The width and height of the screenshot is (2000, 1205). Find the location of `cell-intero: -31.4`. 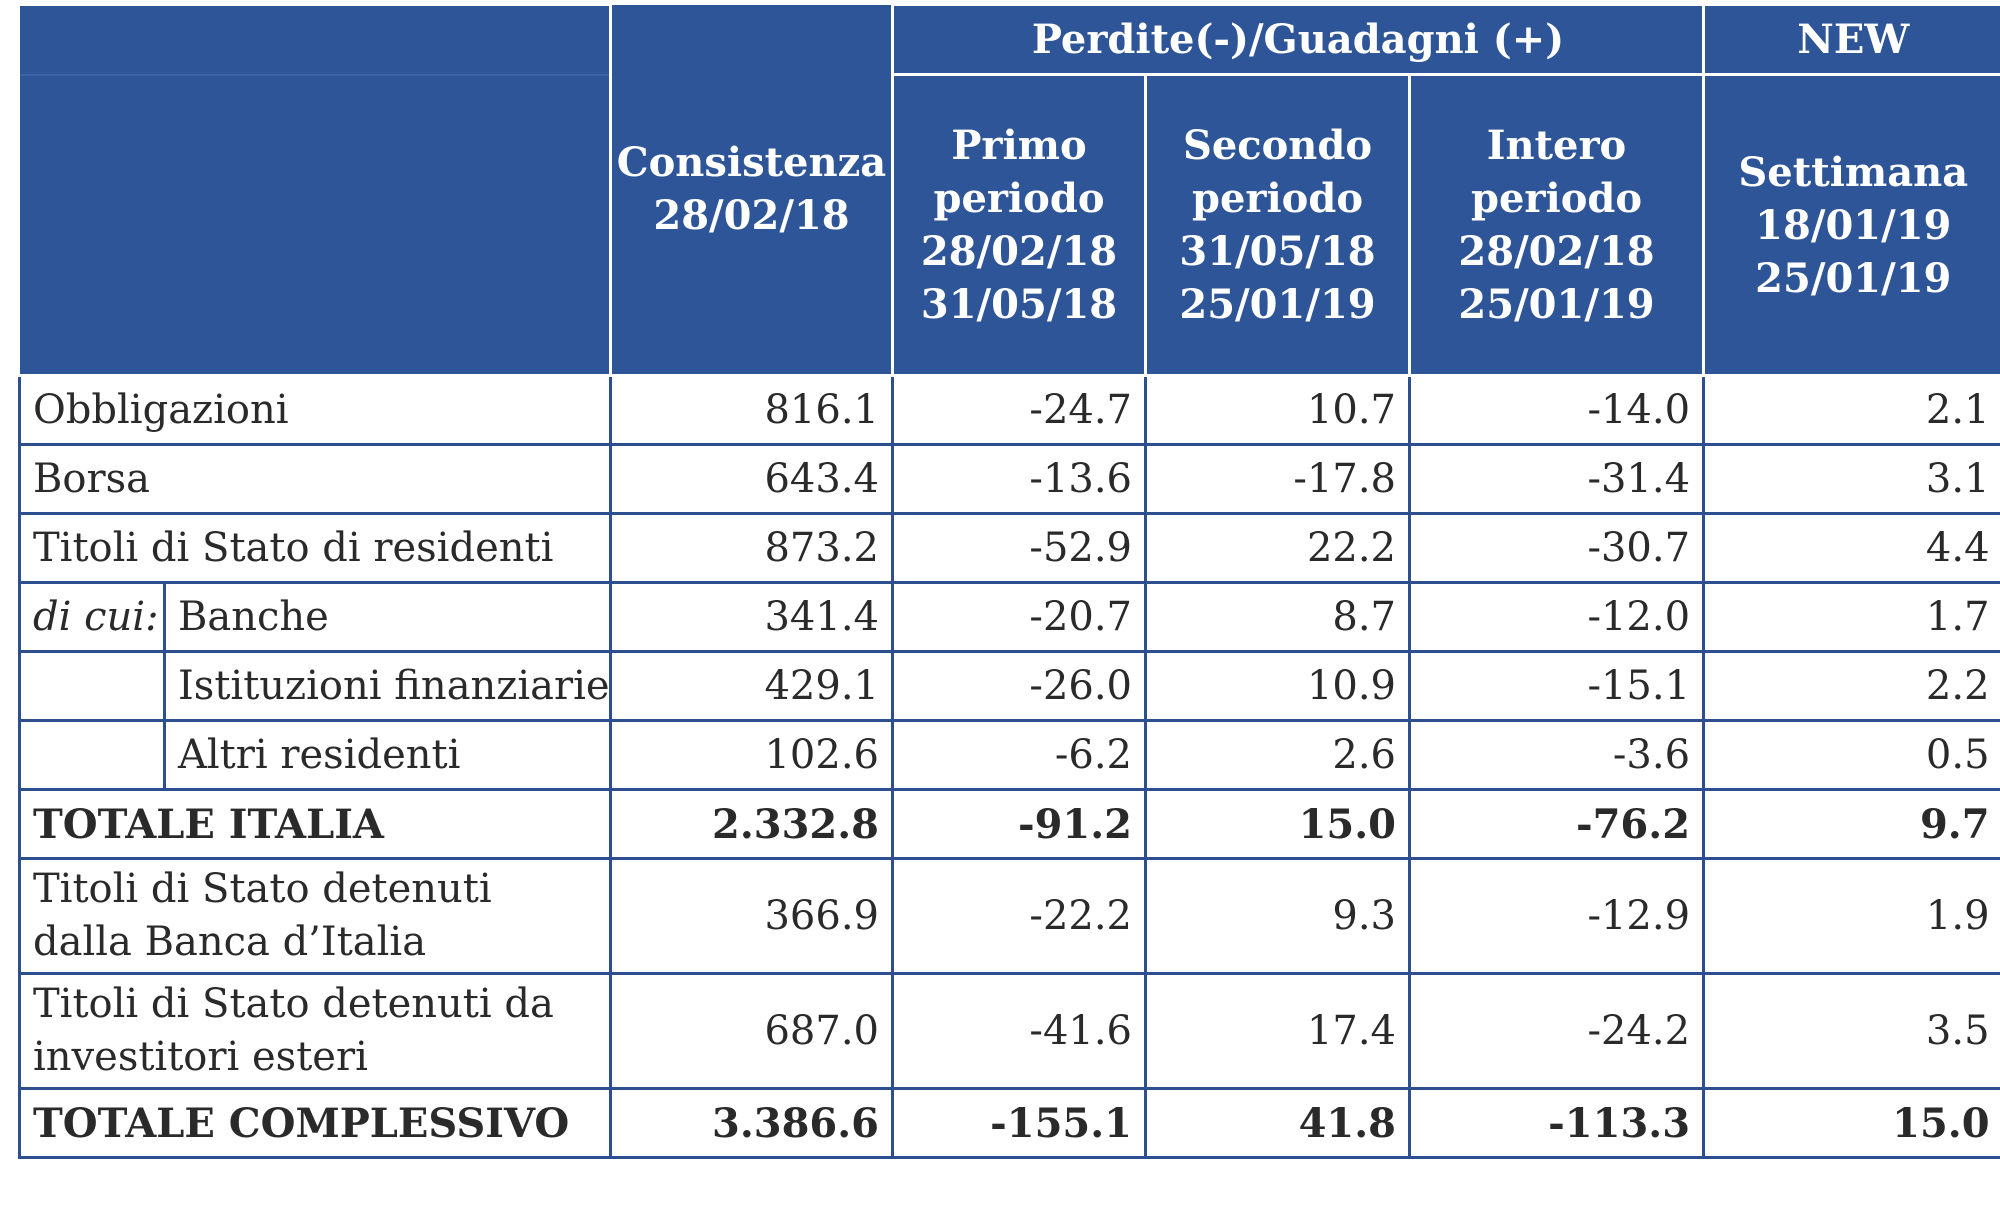

cell-intero: -31.4 is located at coordinates (1556, 479).